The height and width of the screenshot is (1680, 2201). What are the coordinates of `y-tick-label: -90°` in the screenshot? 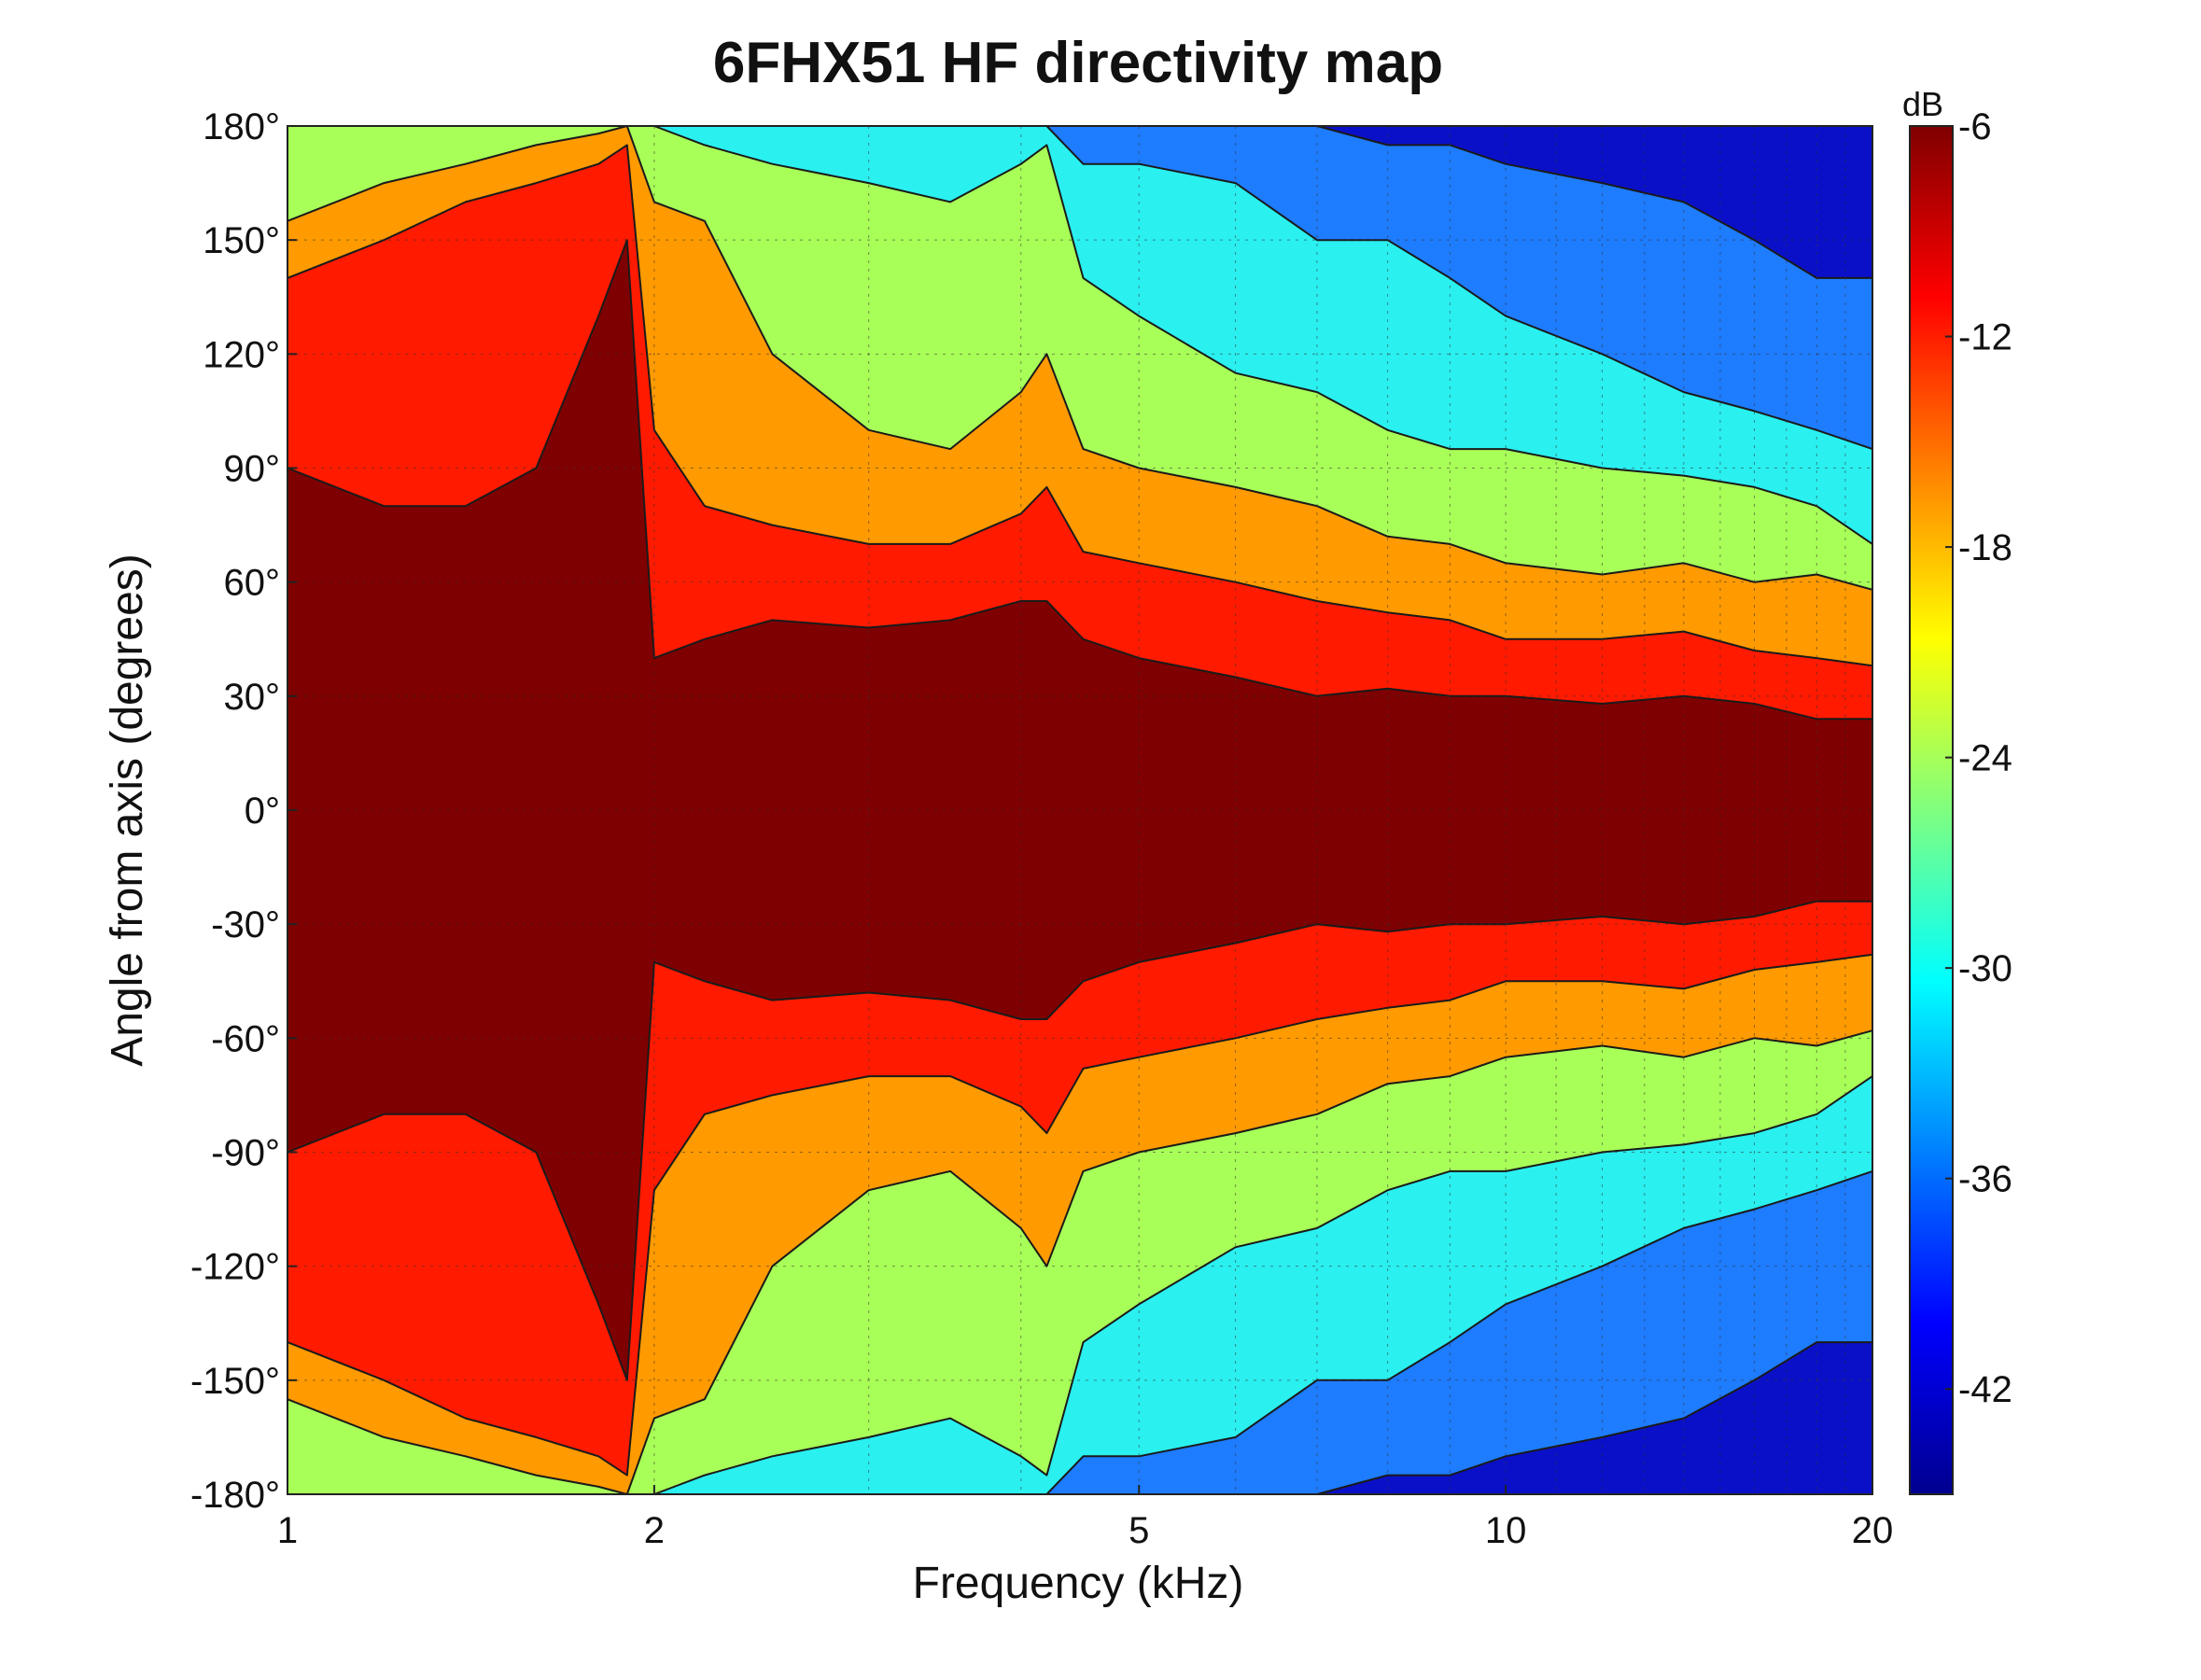 It's located at (246, 1153).